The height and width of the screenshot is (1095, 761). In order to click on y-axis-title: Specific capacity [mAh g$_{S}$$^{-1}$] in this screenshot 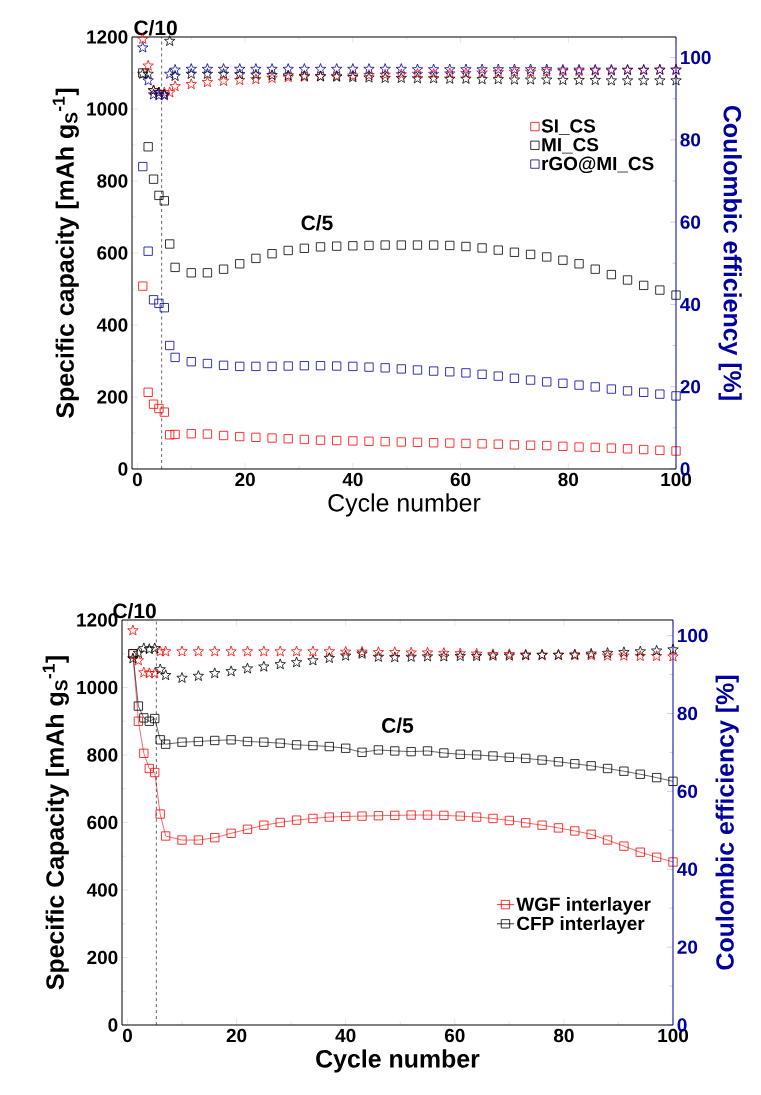, I will do `click(65, 253)`.